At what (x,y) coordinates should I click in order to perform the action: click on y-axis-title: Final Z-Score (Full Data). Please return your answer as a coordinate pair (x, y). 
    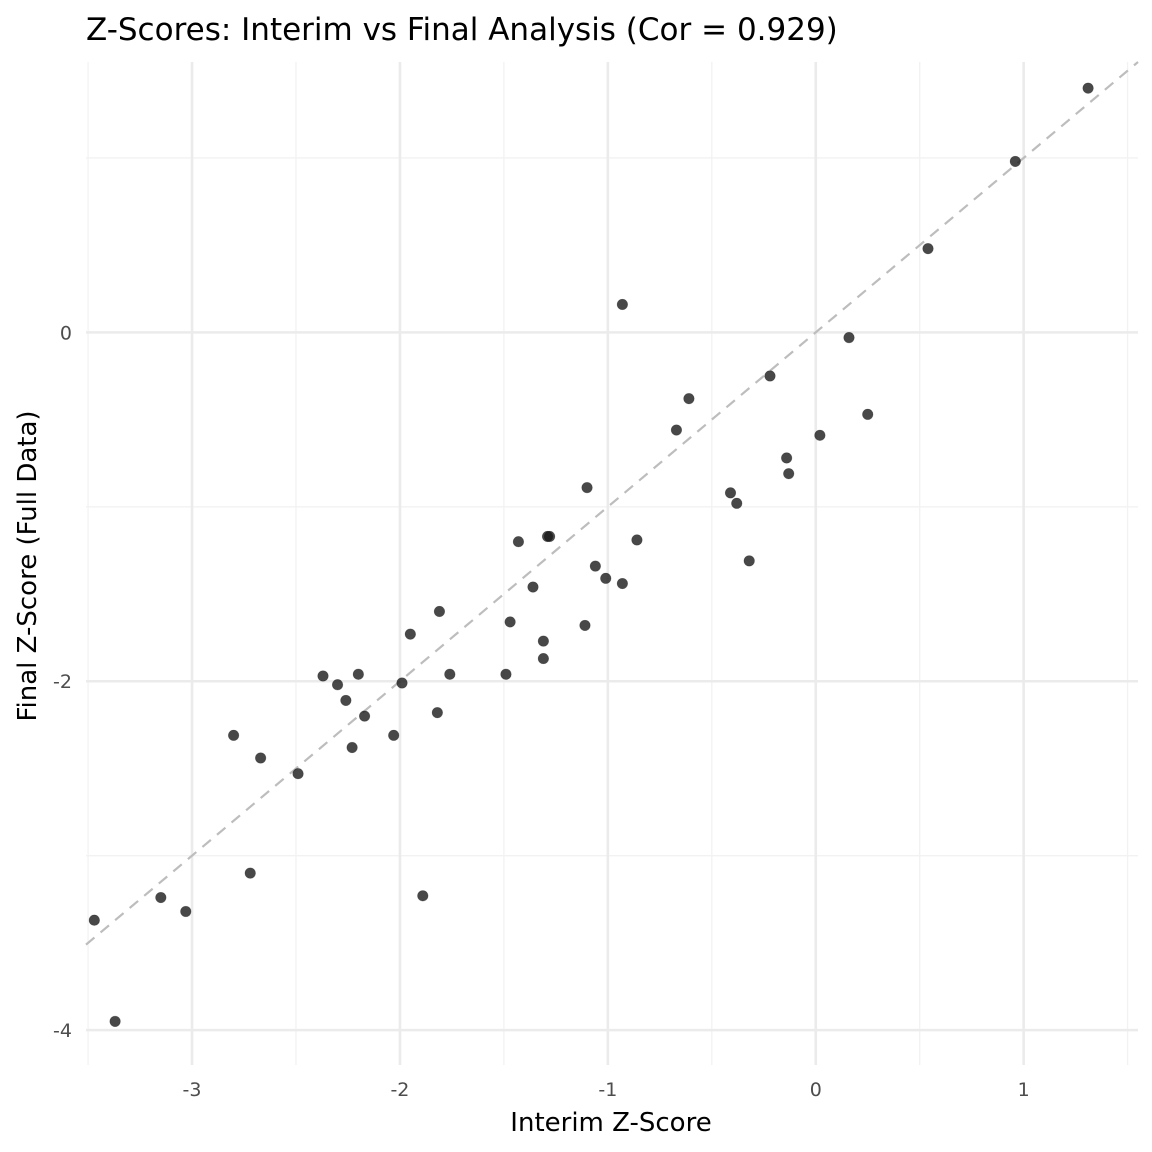
    Looking at the image, I should click on (28, 565).